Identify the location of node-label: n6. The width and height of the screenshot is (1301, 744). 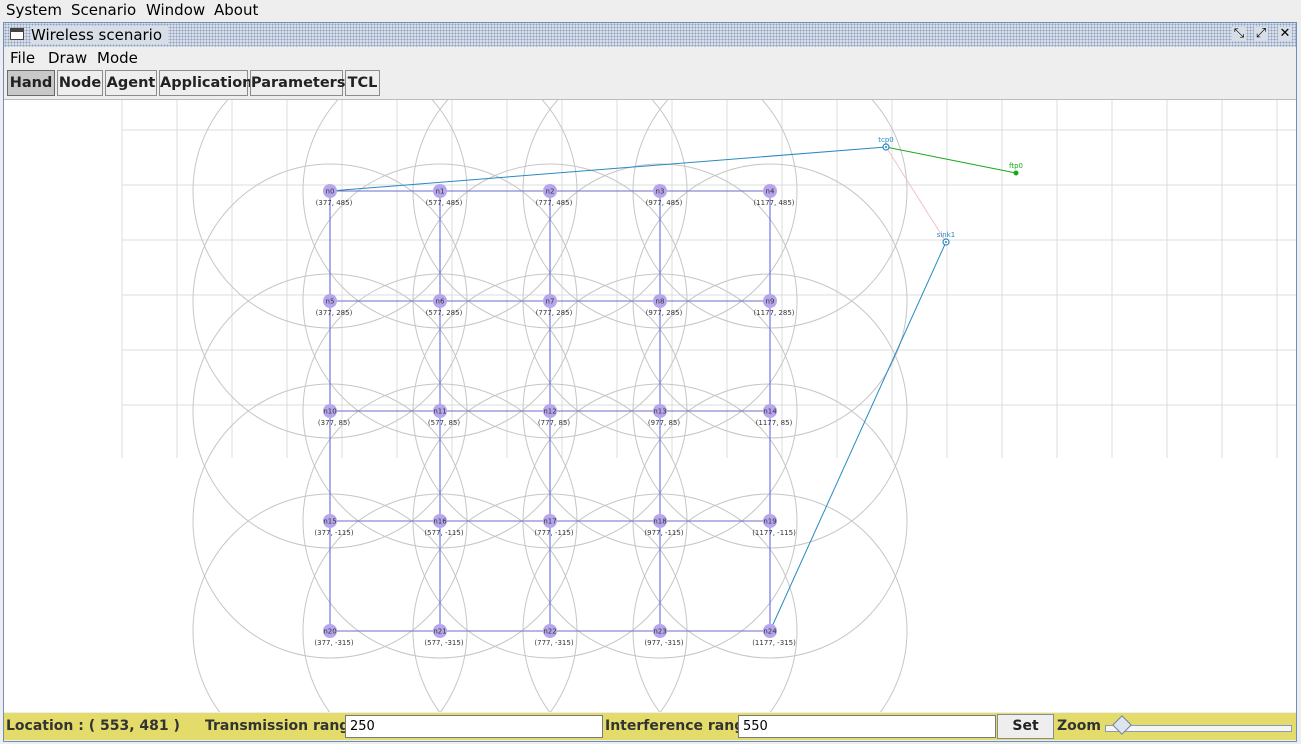
(440, 302).